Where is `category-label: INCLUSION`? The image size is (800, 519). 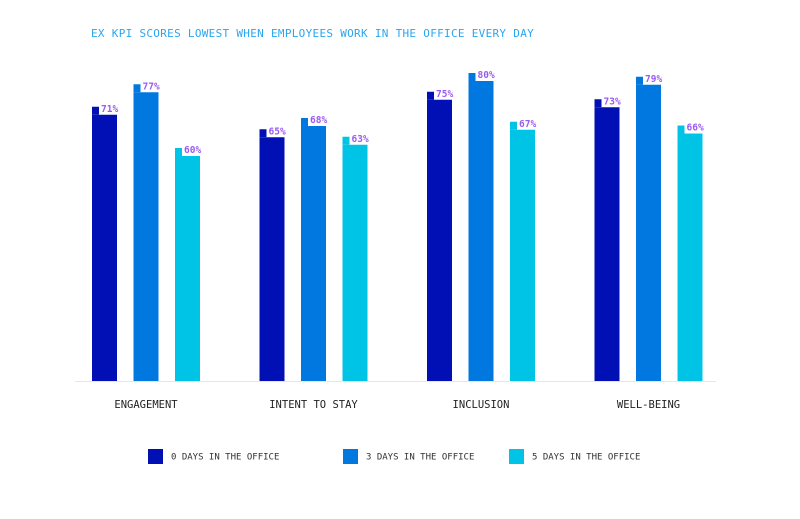 category-label: INCLUSION is located at coordinates (481, 405).